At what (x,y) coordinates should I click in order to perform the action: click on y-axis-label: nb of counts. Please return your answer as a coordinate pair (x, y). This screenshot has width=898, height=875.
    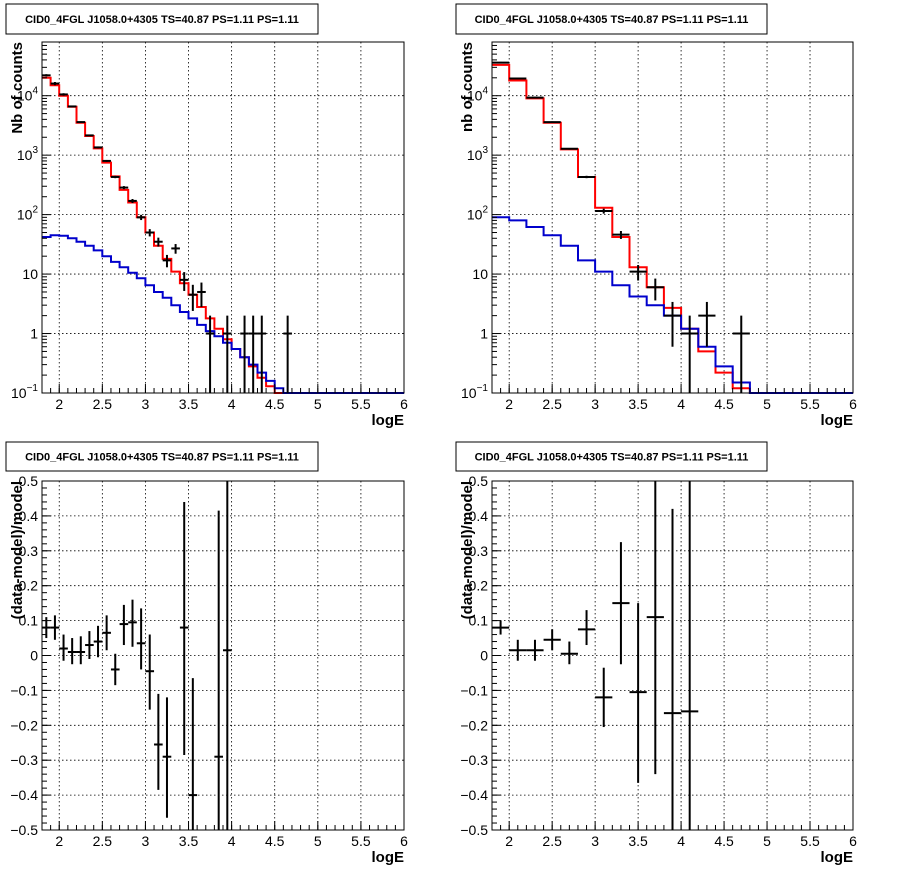
    Looking at the image, I should click on (467, 87).